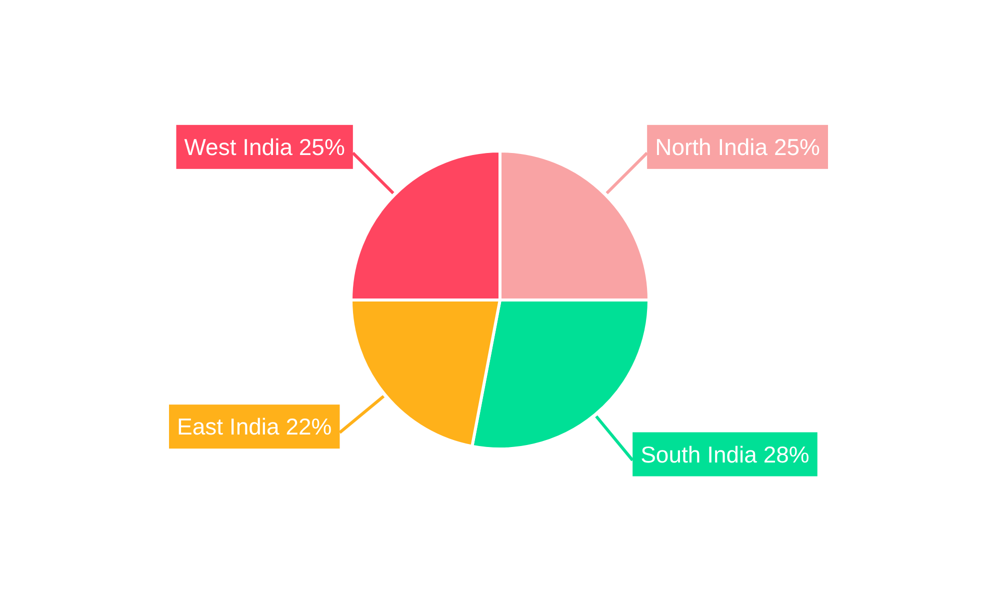 This screenshot has height=600, width=1000. What do you see at coordinates (725, 454) in the screenshot?
I see `slice-label: South India 28%` at bounding box center [725, 454].